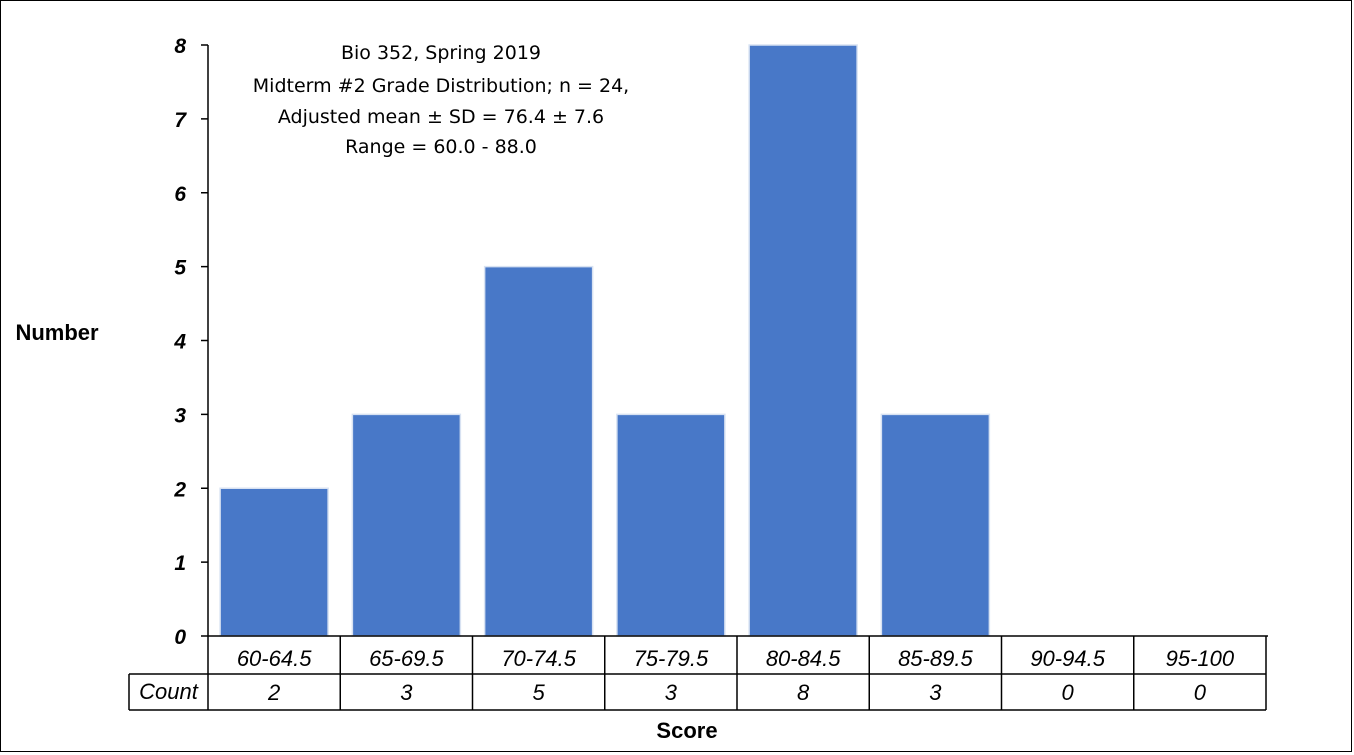 The height and width of the screenshot is (755, 1354). Describe the element at coordinates (935, 692) in the screenshot. I see `count-value-85-89.5: 3` at that location.